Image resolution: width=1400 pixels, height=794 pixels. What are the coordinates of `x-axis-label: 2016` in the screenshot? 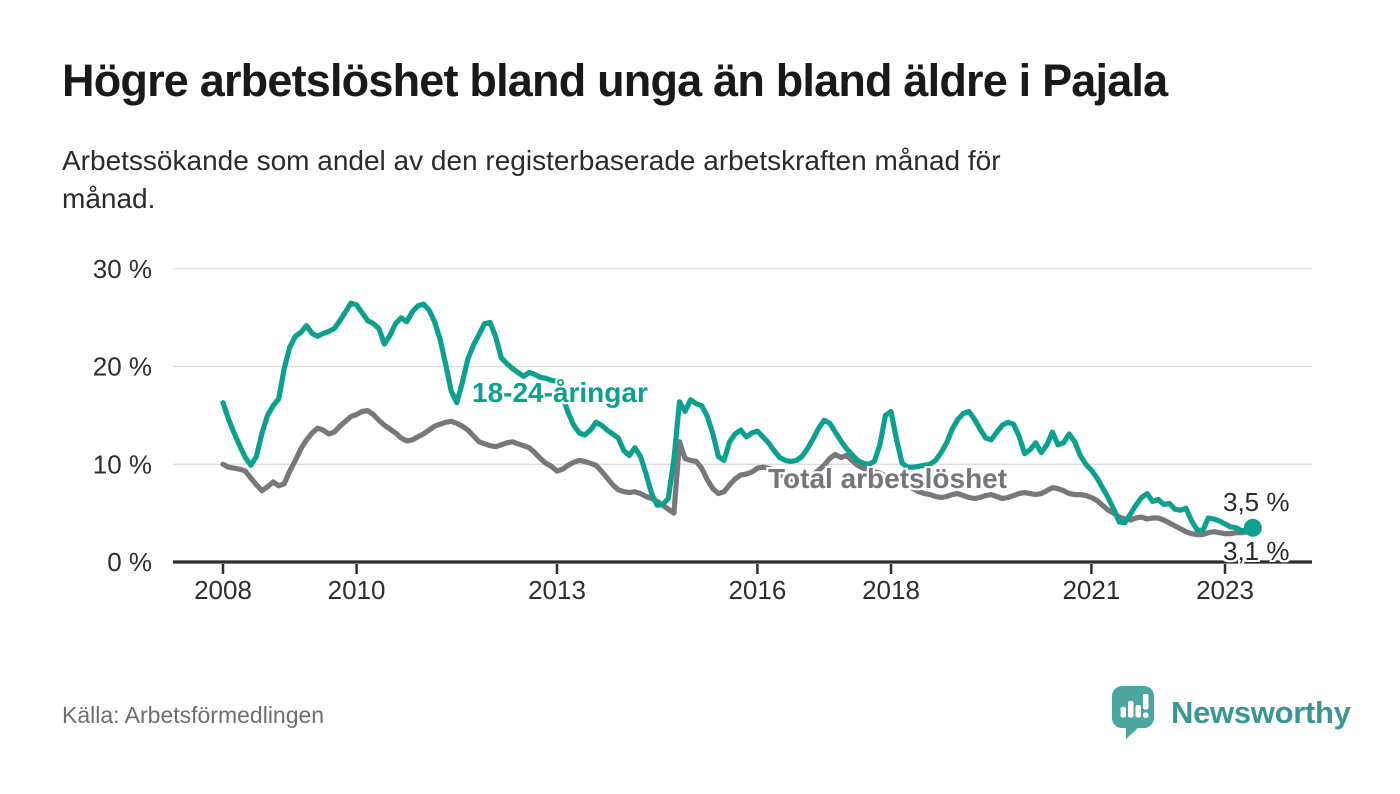 It's located at (757, 590).